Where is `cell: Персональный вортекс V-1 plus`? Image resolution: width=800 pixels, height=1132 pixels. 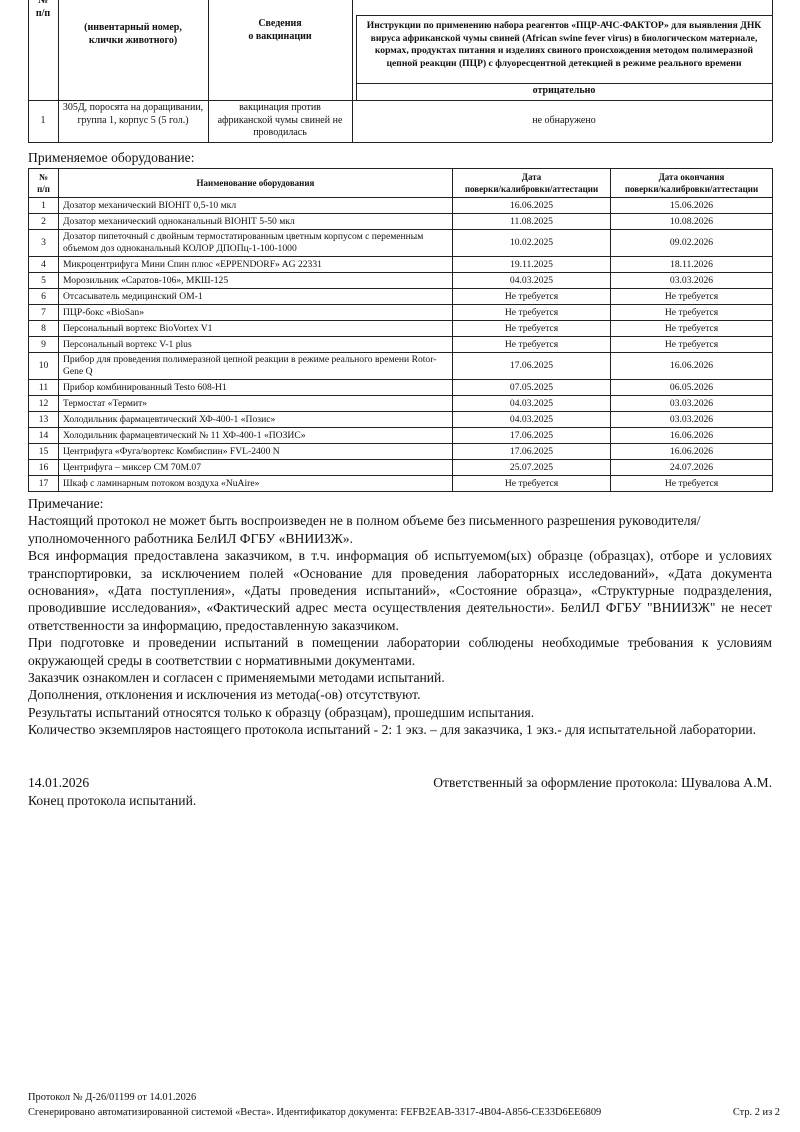 cell: Персональный вортекс V-1 plus is located at coordinates (255, 344).